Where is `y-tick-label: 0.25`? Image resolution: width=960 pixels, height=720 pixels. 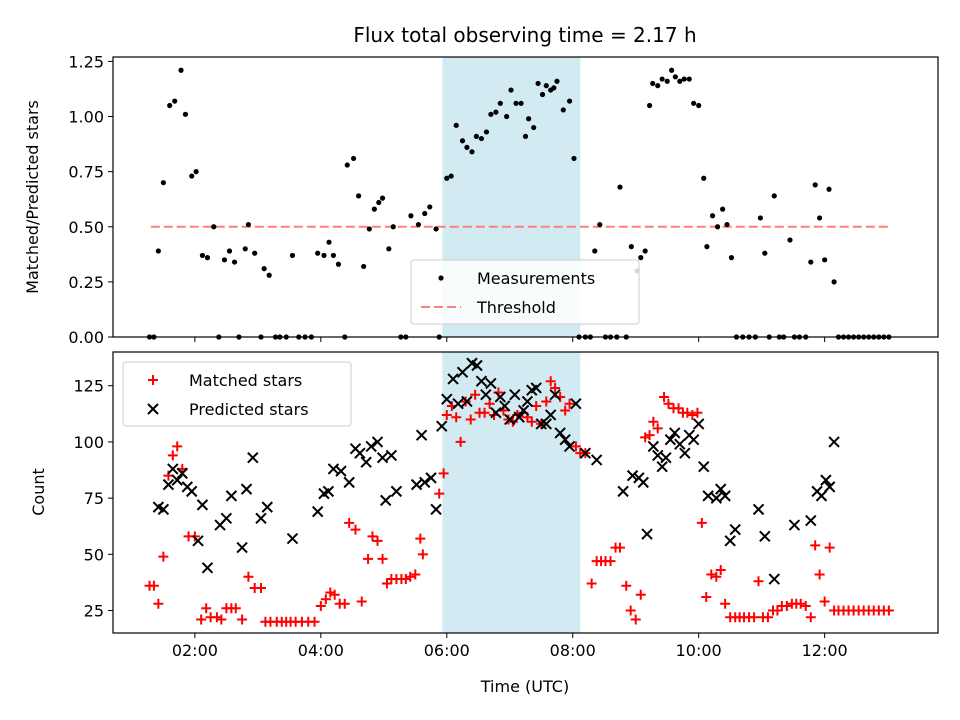 y-tick-label: 0.25 is located at coordinates (86, 282).